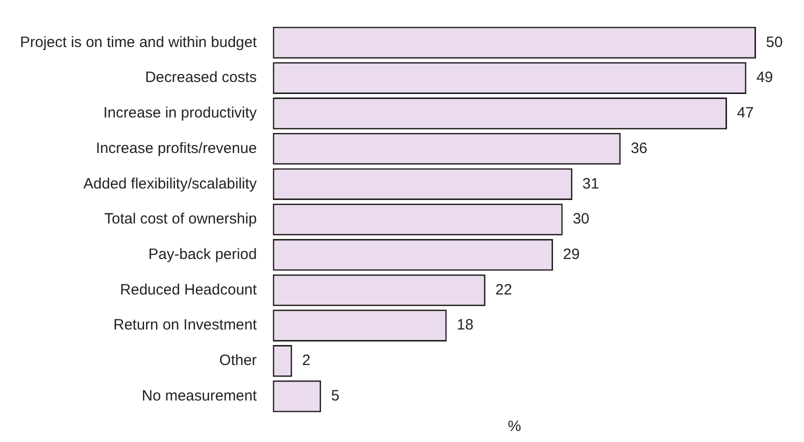 This screenshot has width=804, height=442. Describe the element at coordinates (200, 395) in the screenshot. I see `y-tick-label: No measurement` at that location.